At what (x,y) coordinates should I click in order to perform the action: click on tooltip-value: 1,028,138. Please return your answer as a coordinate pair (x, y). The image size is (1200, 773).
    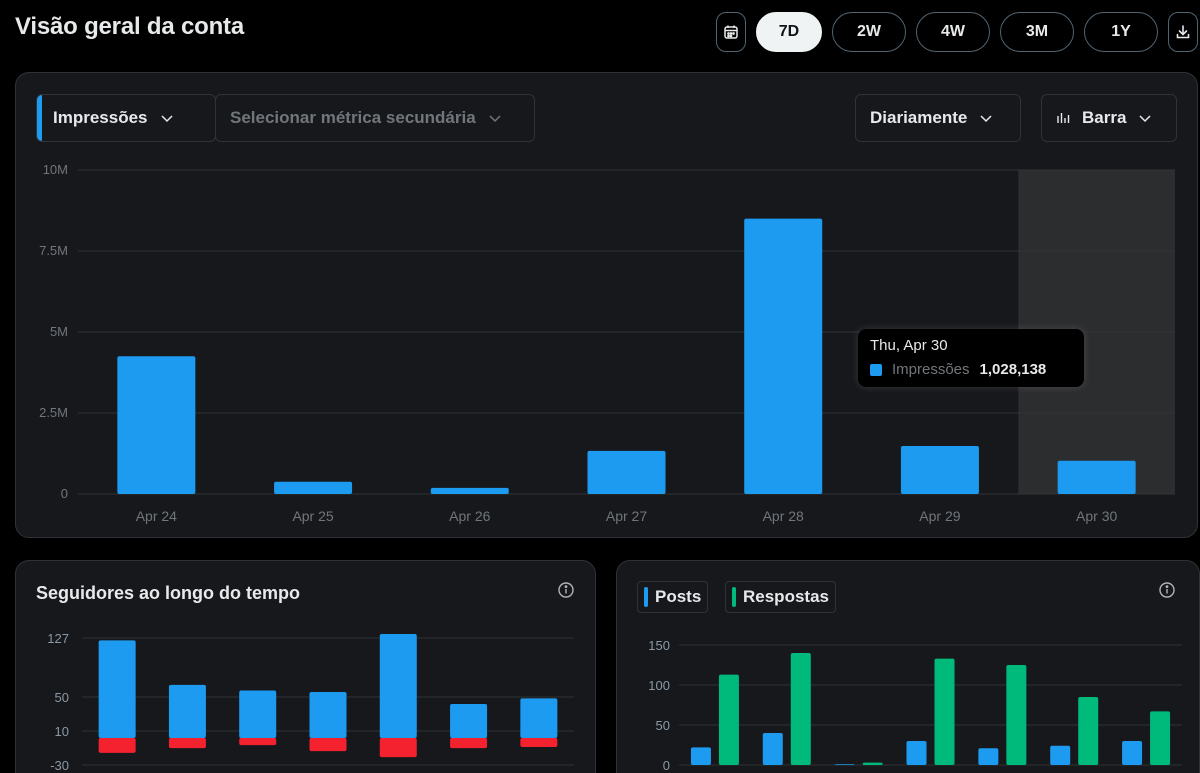
    Looking at the image, I should click on (1013, 369).